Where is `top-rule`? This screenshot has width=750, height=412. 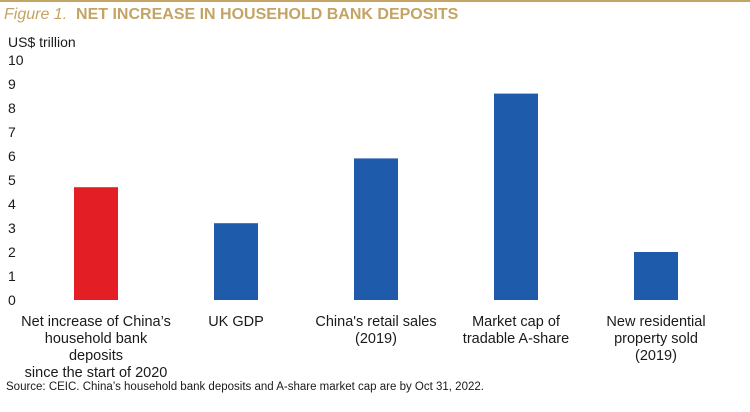 top-rule is located at coordinates (375, 1).